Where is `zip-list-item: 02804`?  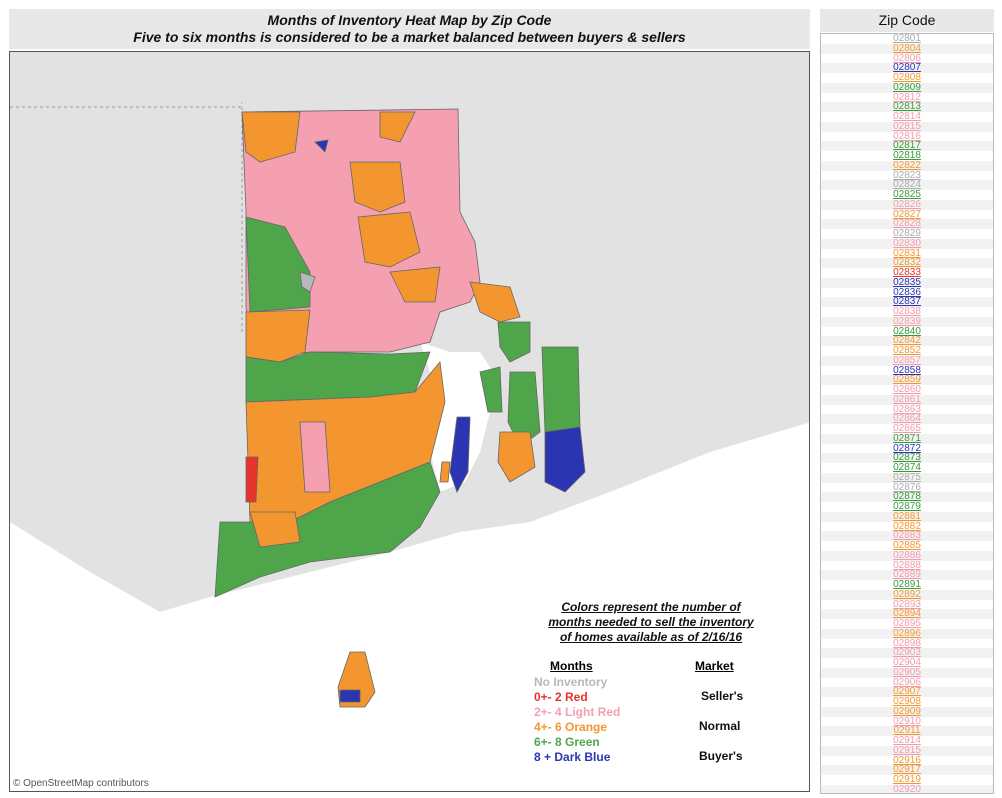
zip-list-item: 02804 is located at coordinates (907, 48).